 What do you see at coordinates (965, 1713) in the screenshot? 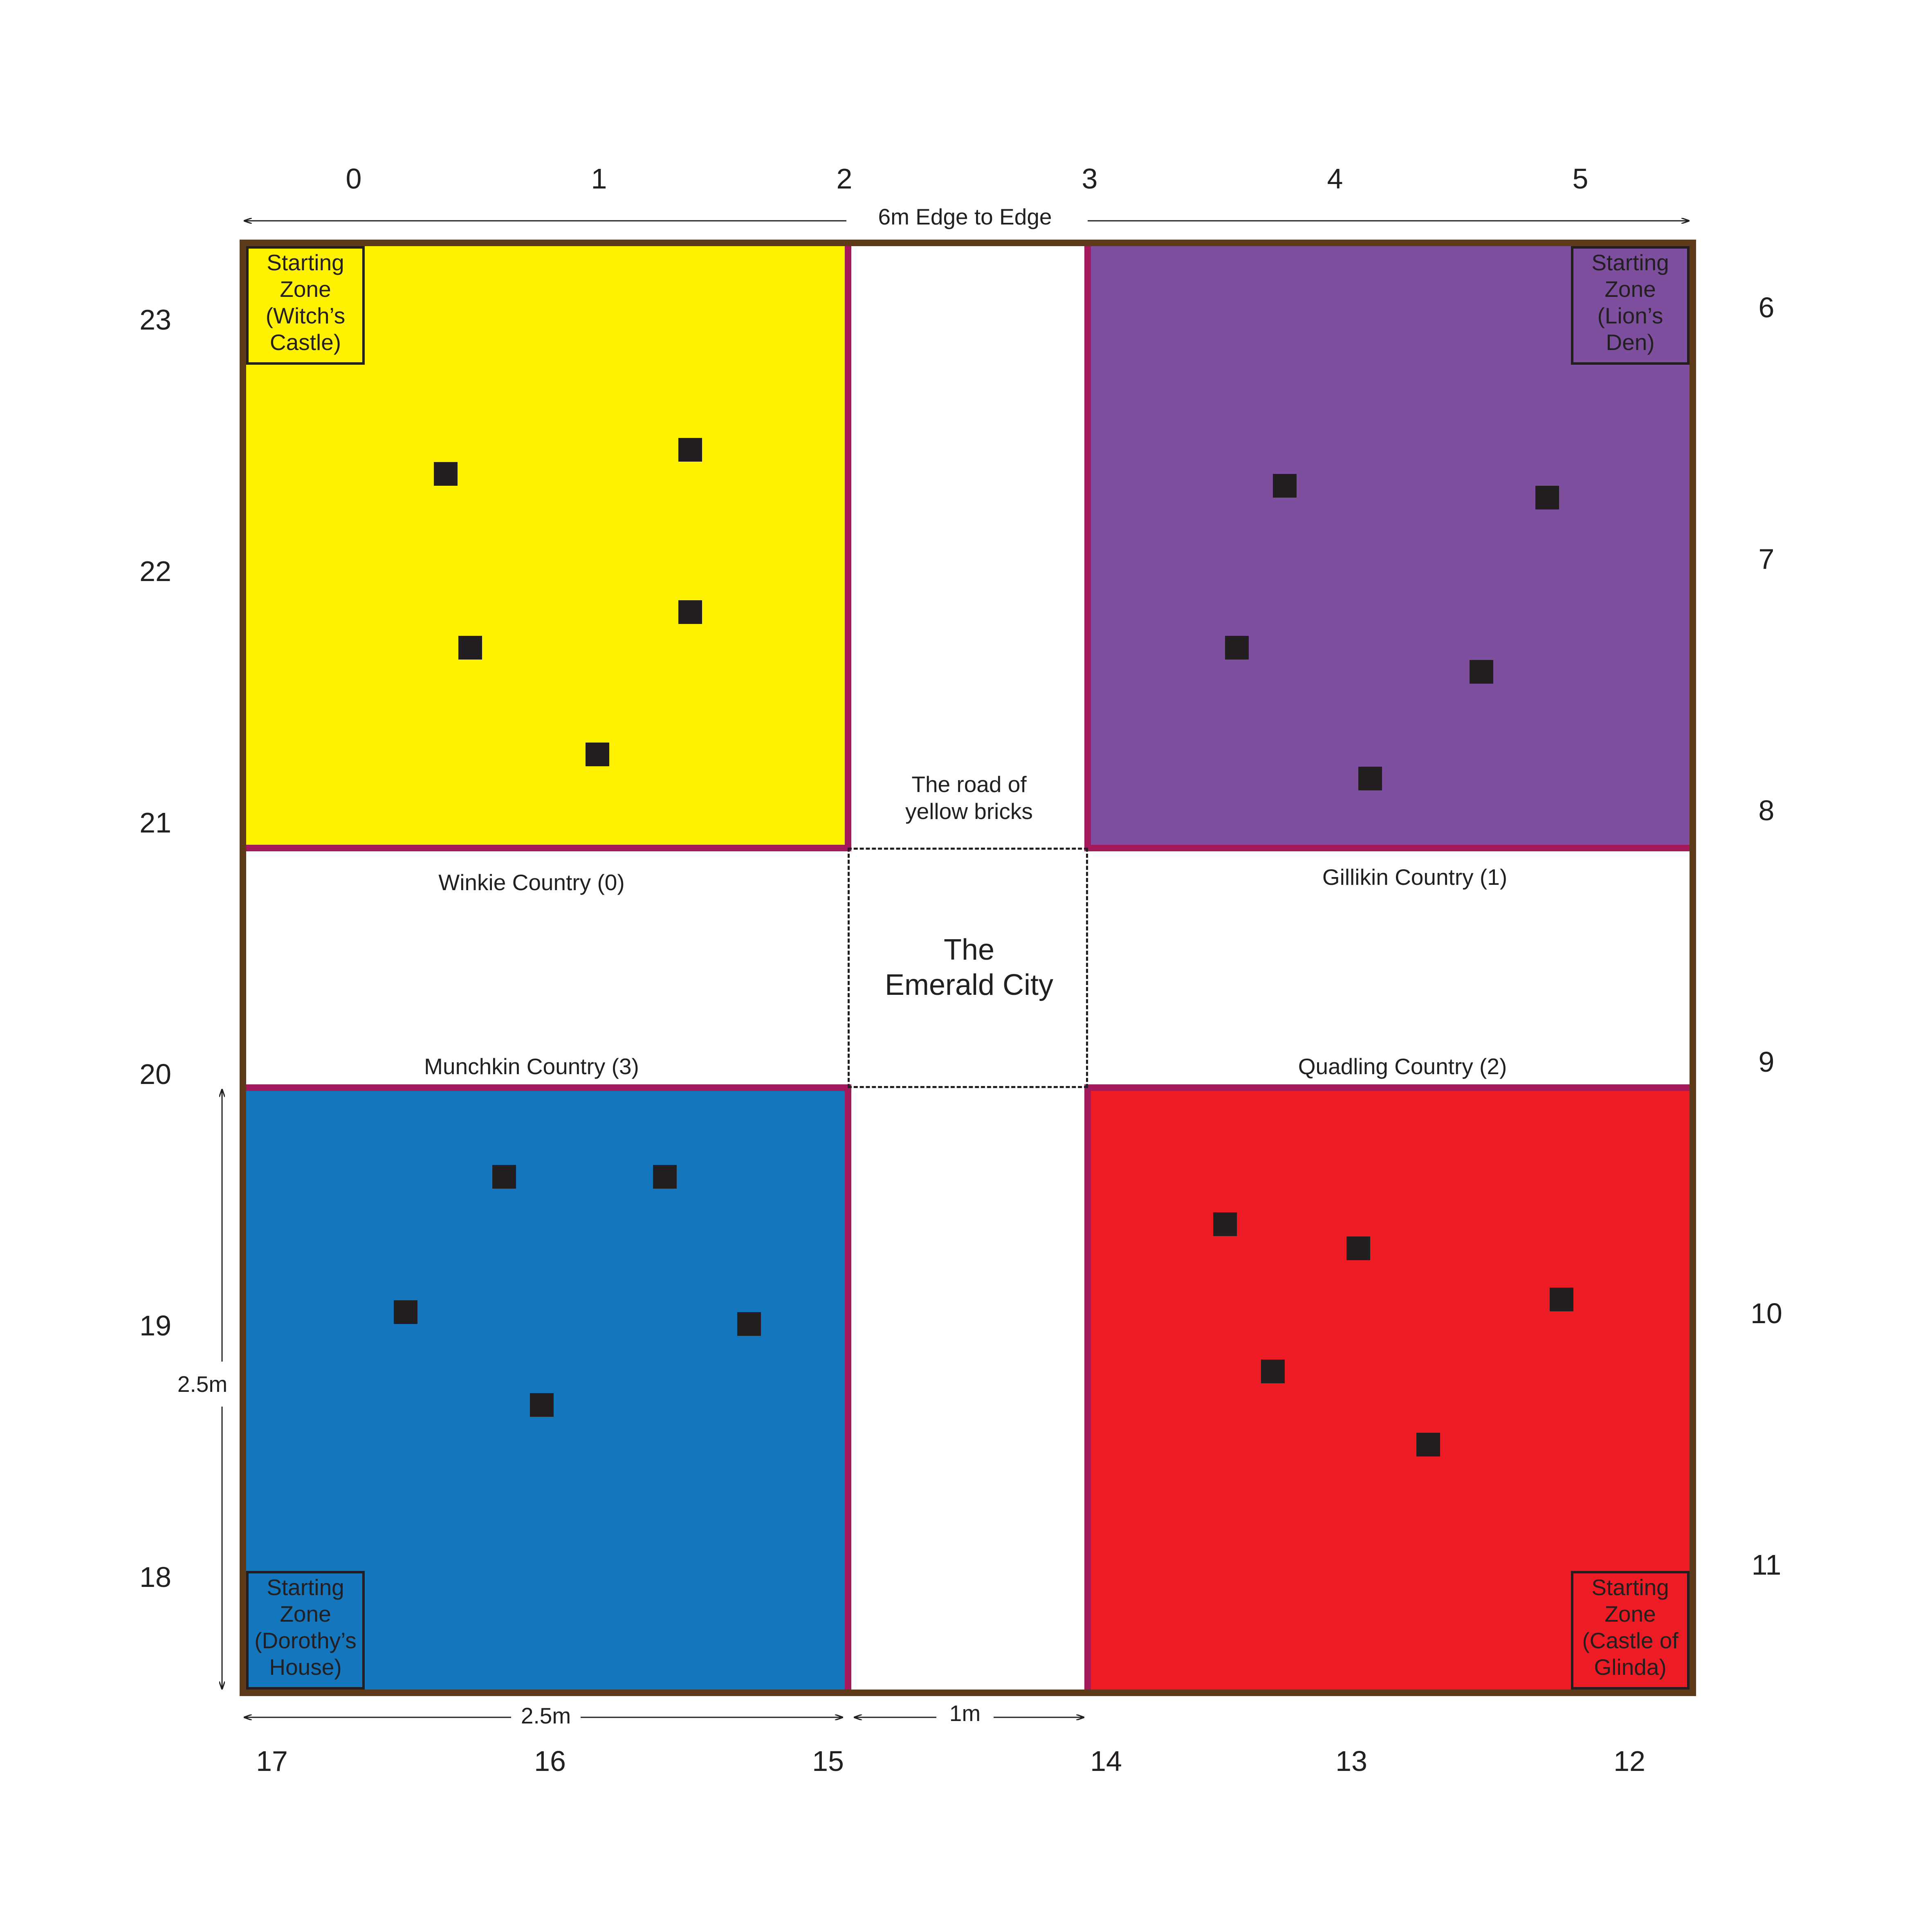
I see `dim-bottom-road: 1m` at bounding box center [965, 1713].